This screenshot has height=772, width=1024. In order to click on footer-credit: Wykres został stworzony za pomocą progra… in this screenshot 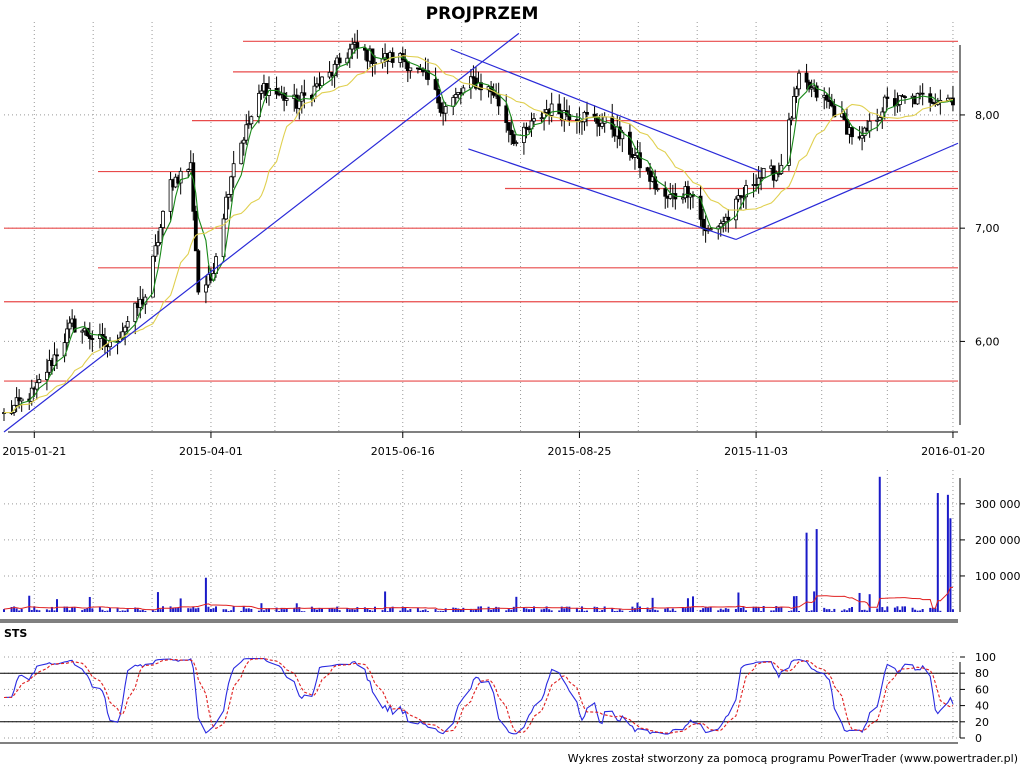, I will do `click(793, 758)`.